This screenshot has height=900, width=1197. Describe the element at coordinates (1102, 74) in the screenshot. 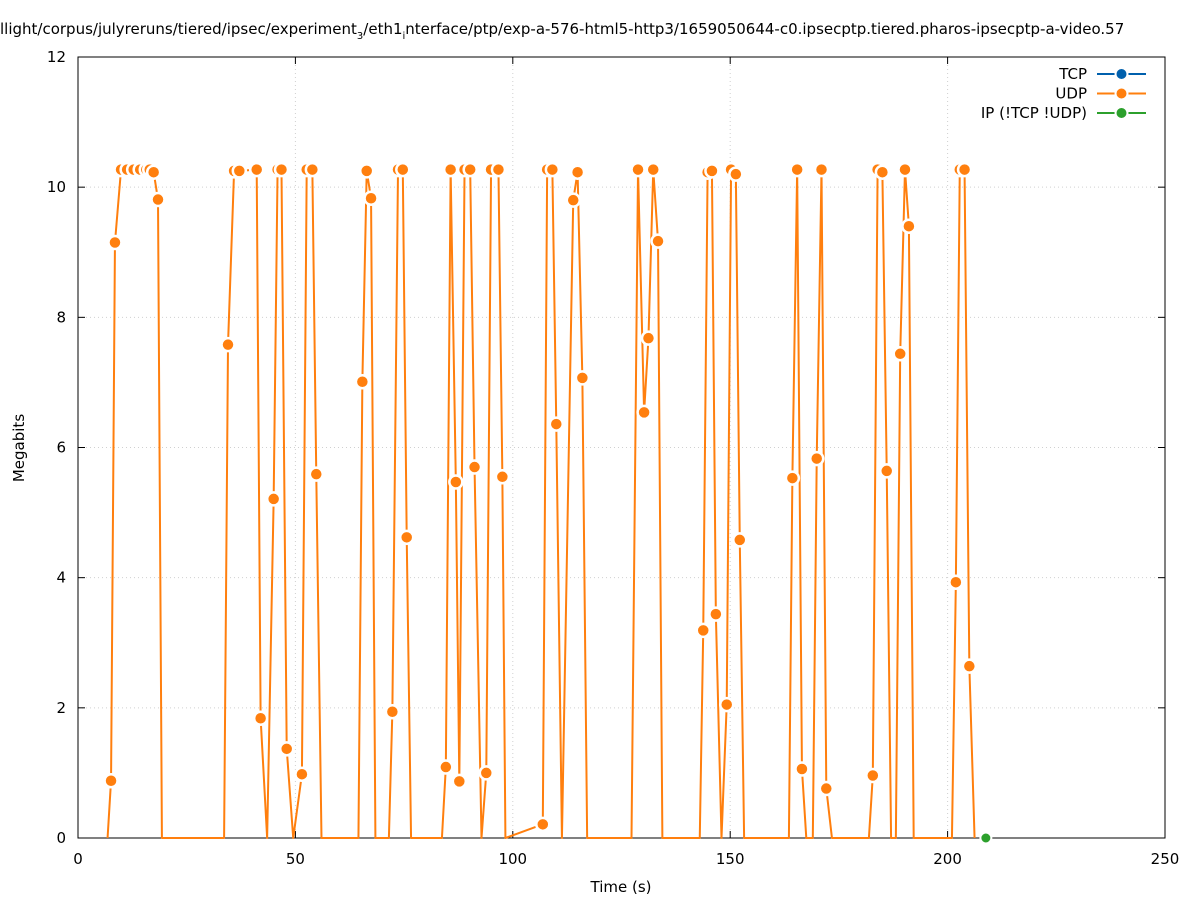

I see `legend-item: TCP` at that location.